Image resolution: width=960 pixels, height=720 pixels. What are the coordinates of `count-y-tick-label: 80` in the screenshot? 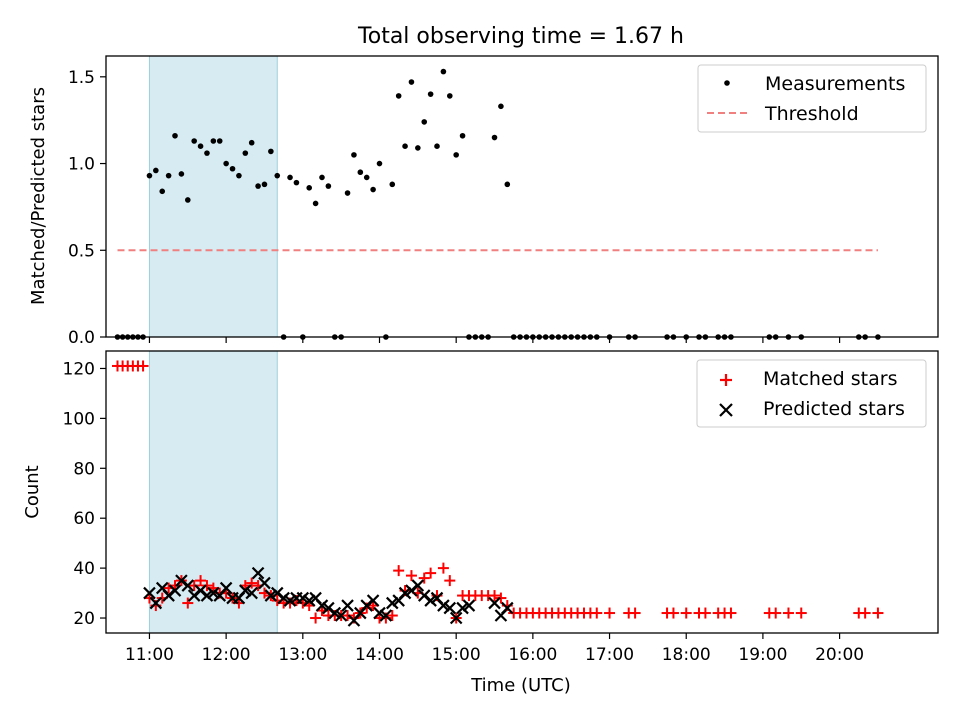 It's located at (84, 469).